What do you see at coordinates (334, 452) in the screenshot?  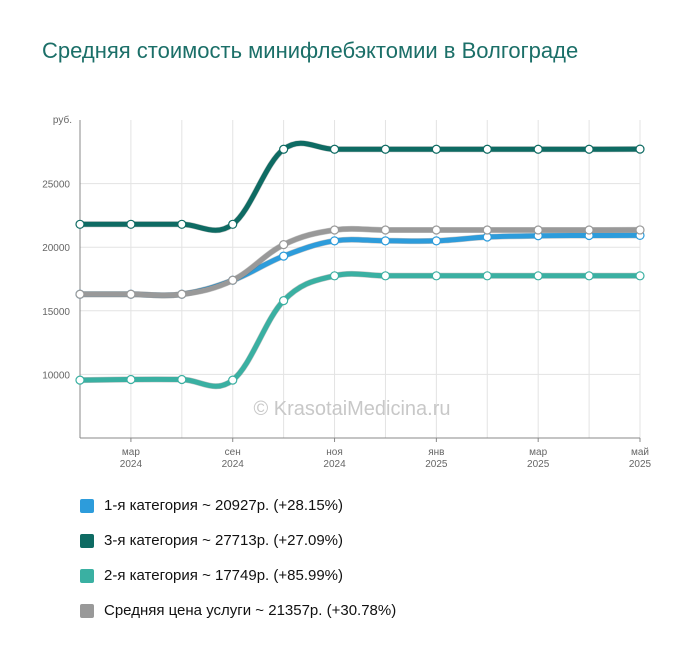 I see `x-tick-month: ноя` at bounding box center [334, 452].